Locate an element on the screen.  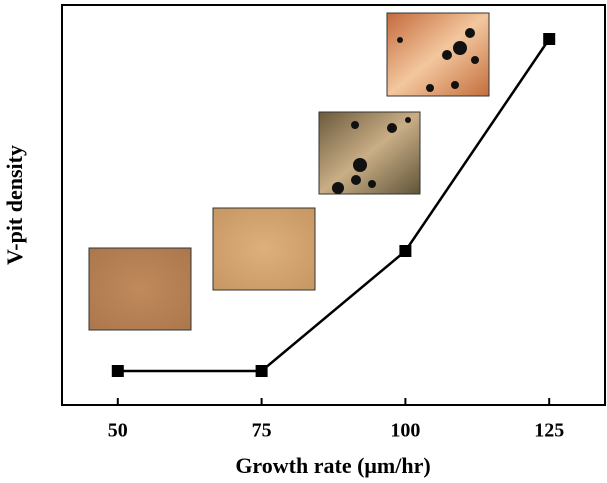
y-axis-label: V-pit density is located at coordinates (14, 205).